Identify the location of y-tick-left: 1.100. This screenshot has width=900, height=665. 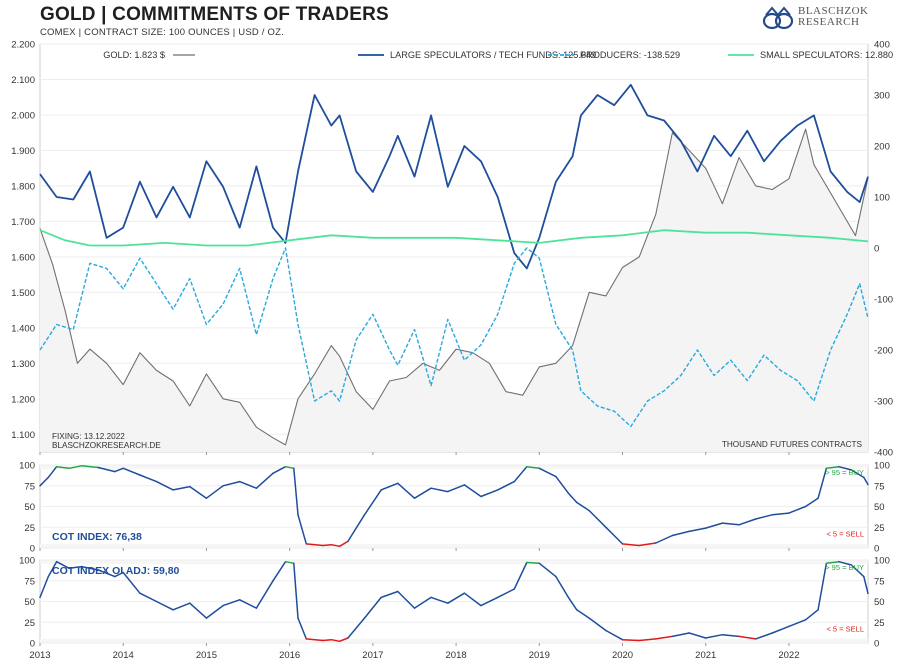
(23, 435).